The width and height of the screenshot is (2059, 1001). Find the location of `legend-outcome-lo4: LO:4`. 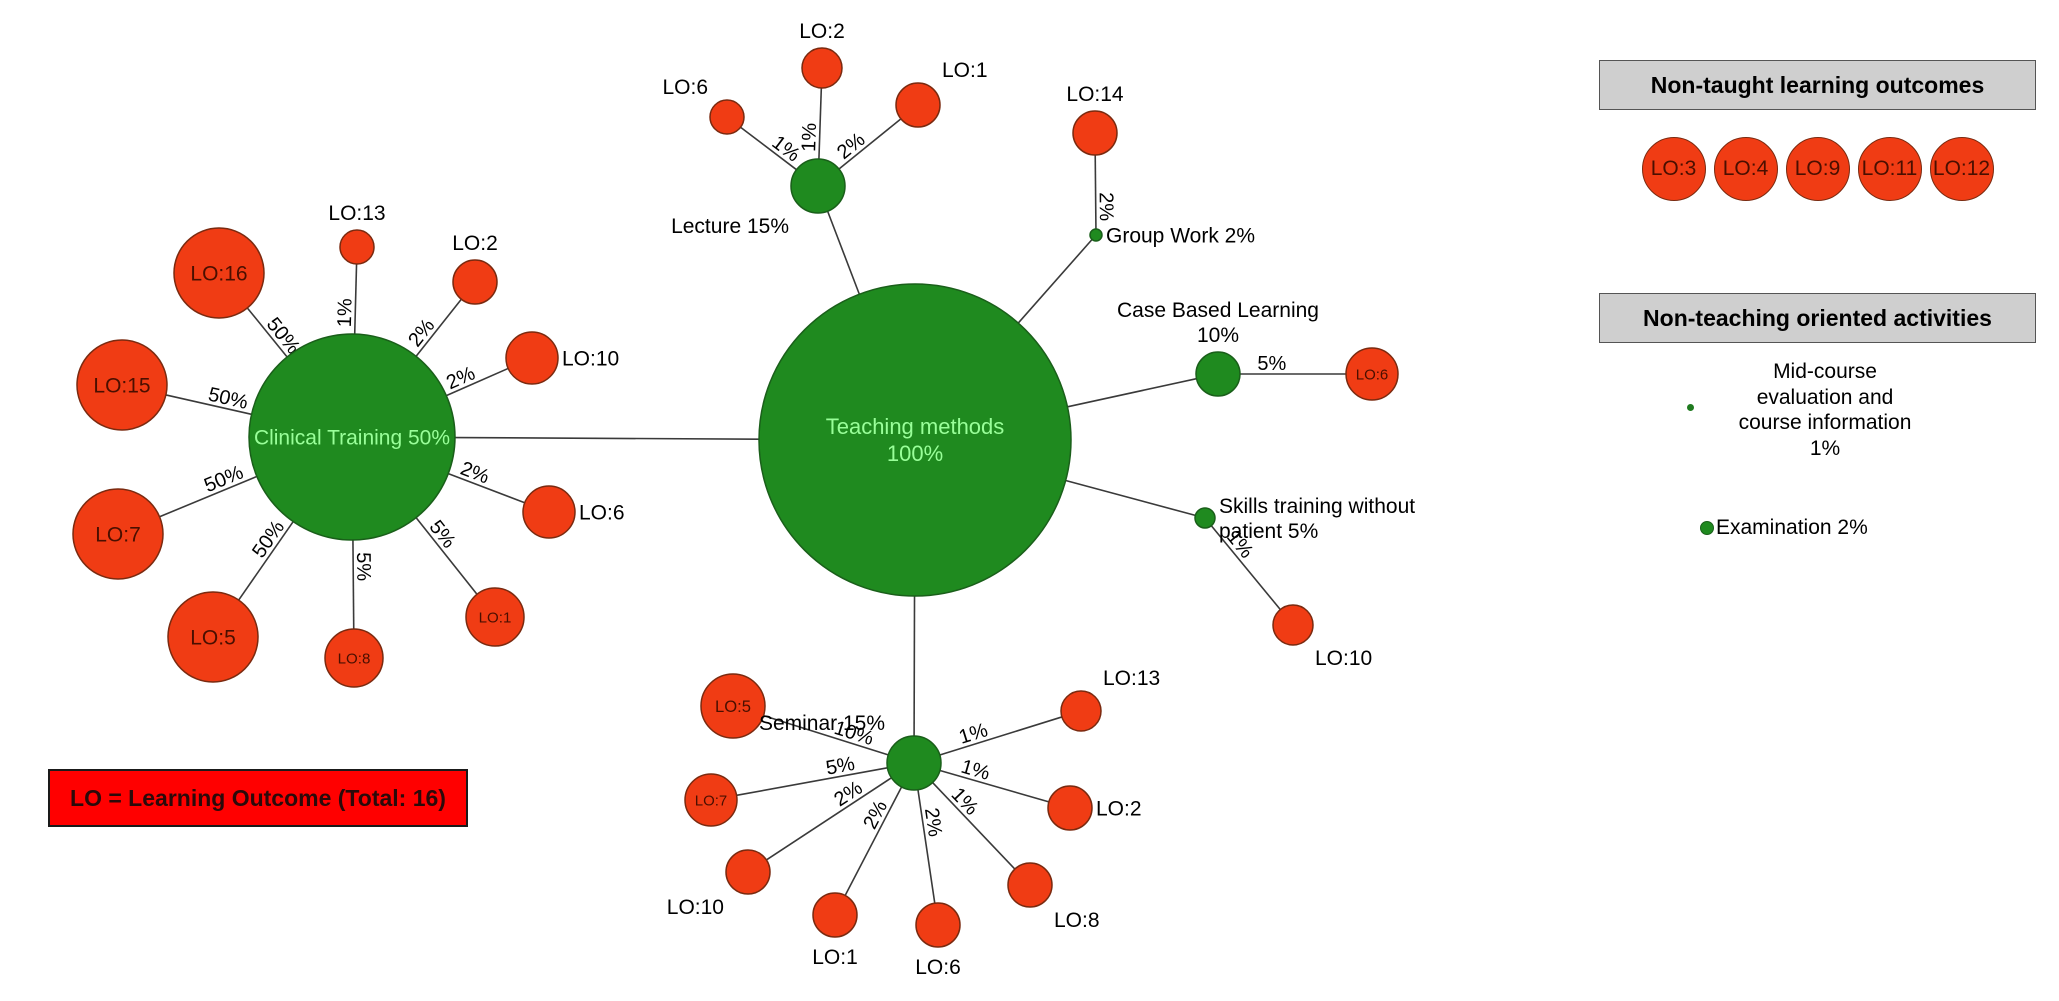

legend-outcome-lo4: LO:4 is located at coordinates (1745, 169).